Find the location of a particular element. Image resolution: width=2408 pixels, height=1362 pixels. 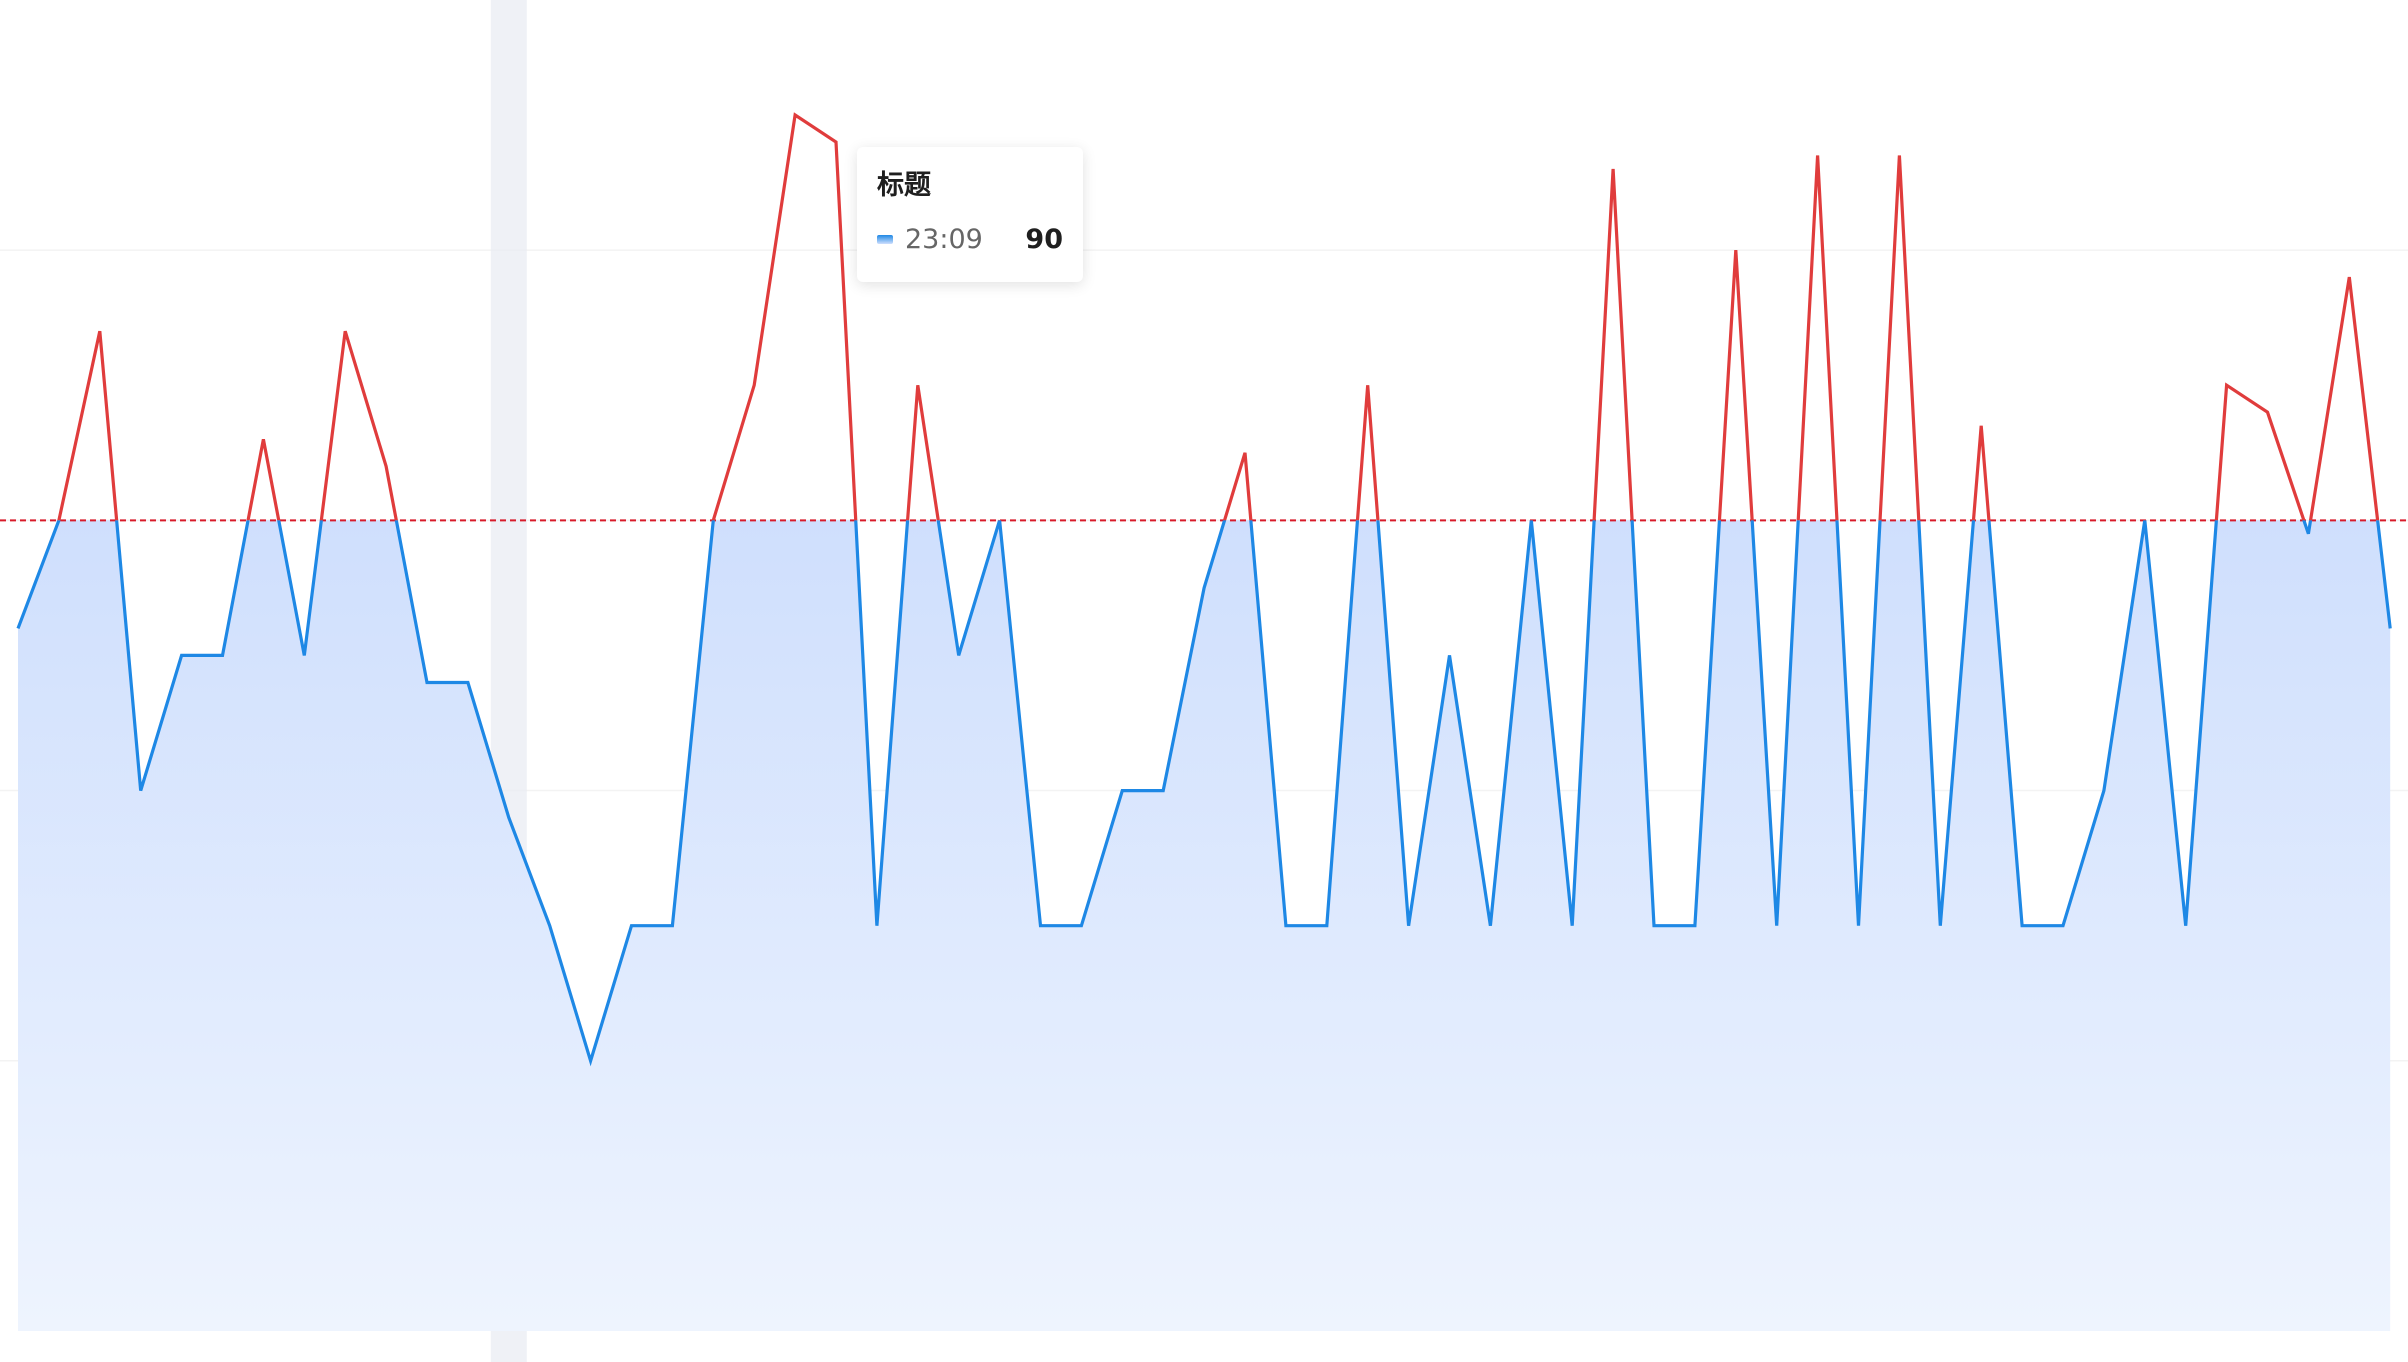

series-marker-icon is located at coordinates (885, 239).